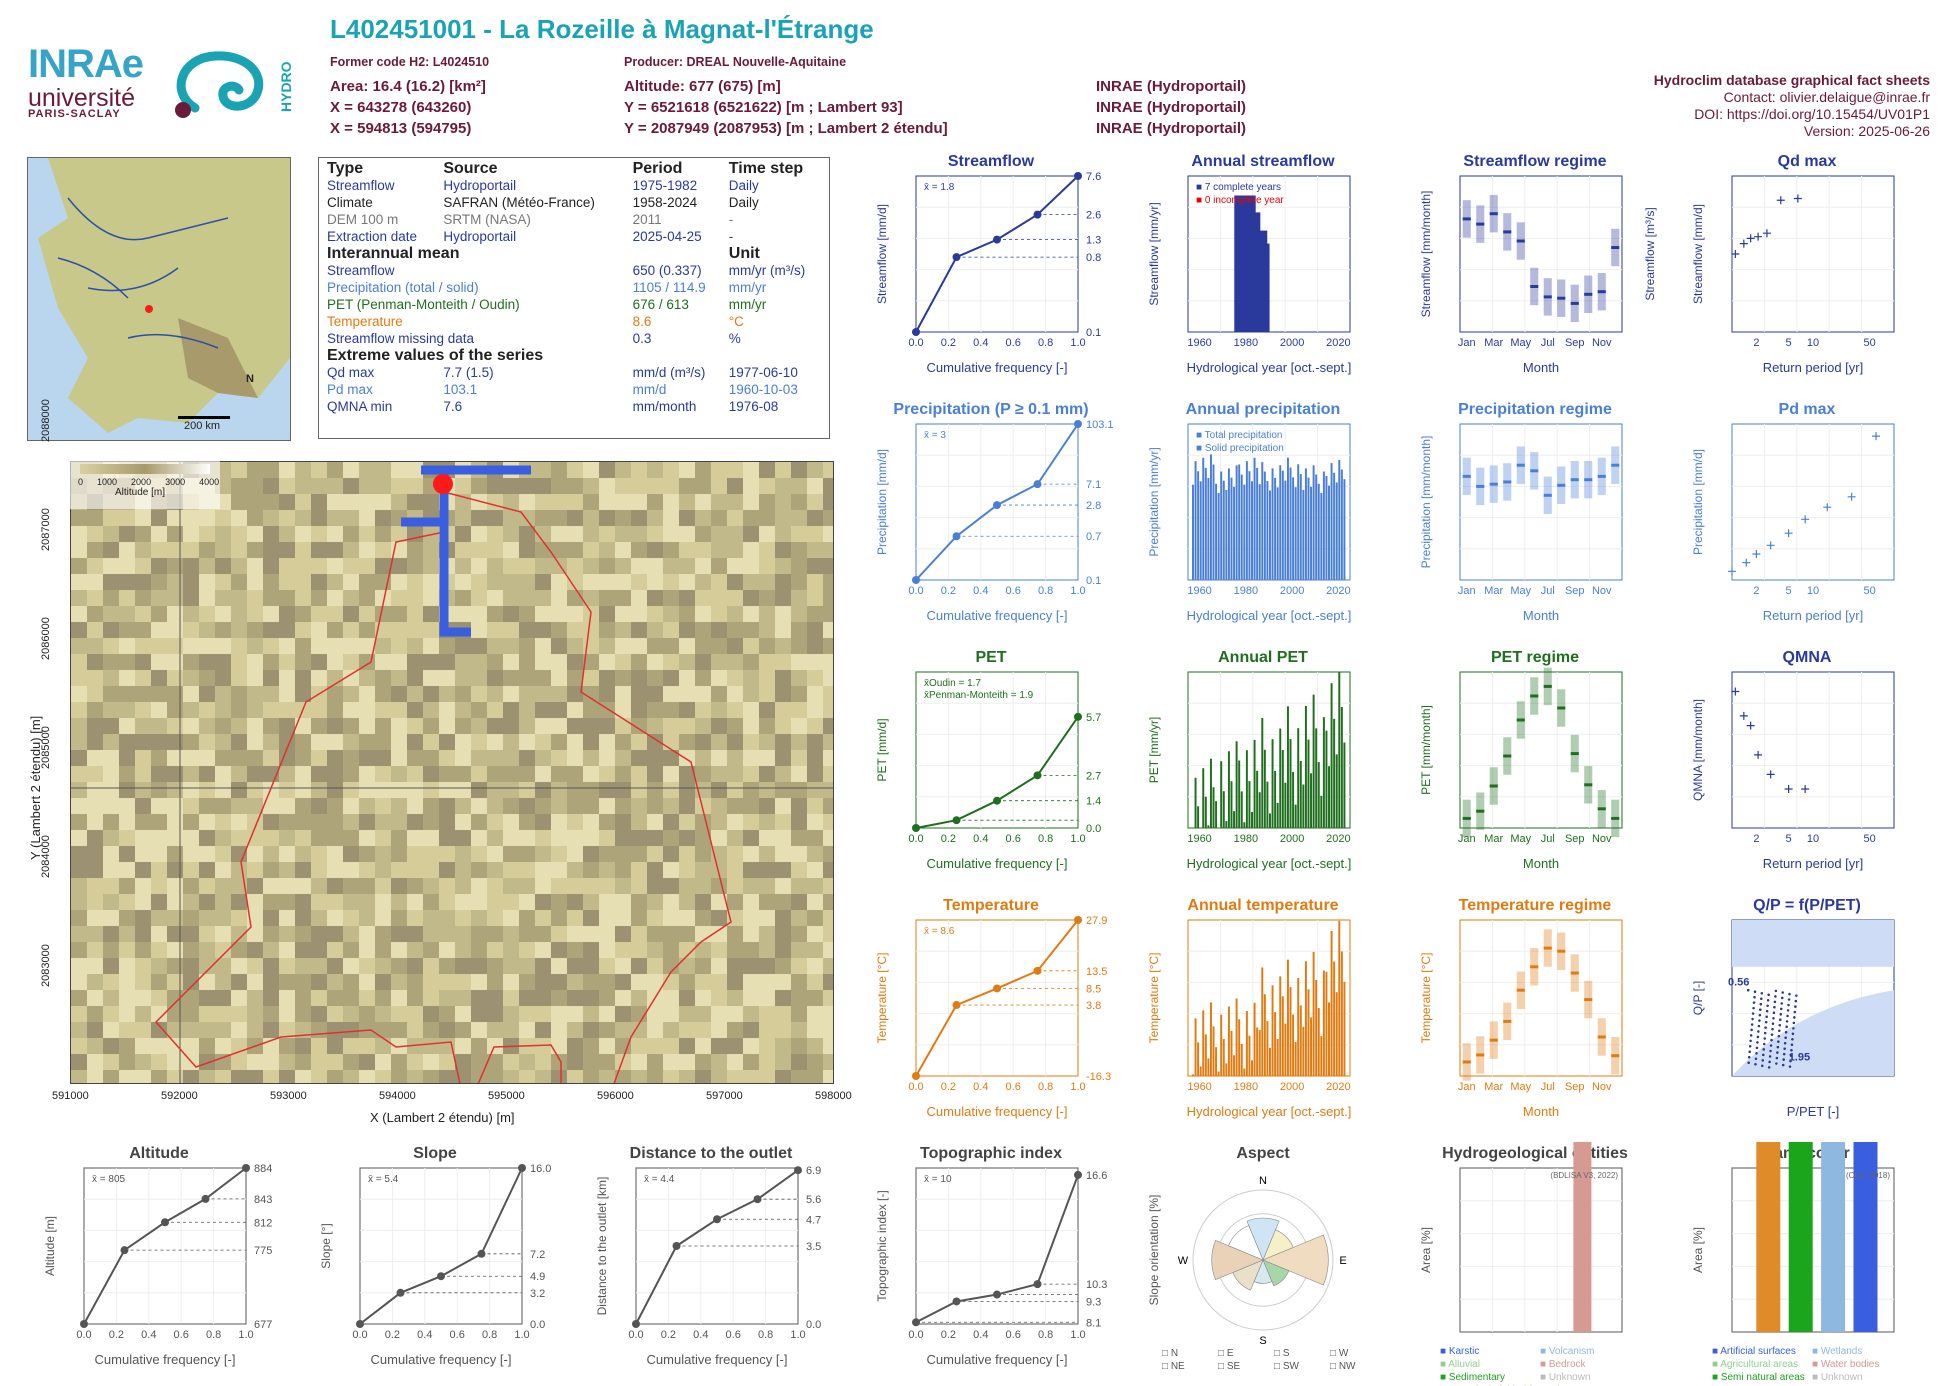  Describe the element at coordinates (1093, 776) in the screenshot. I see `right-tick: 2.7` at that location.